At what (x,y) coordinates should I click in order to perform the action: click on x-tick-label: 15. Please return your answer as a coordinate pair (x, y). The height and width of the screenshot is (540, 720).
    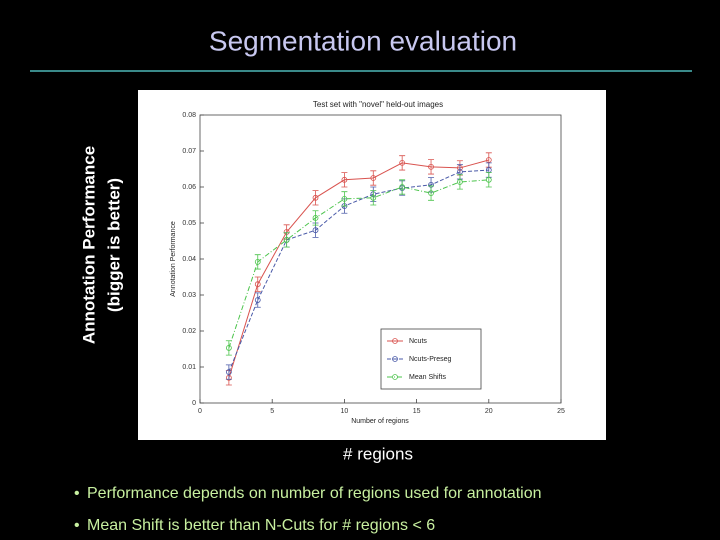
    Looking at the image, I should click on (417, 411).